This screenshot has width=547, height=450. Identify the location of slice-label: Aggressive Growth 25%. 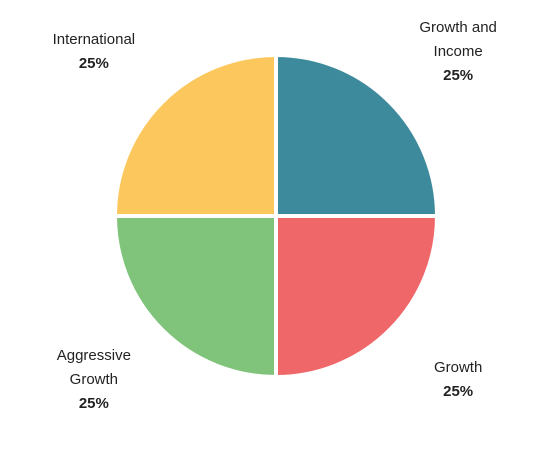
(94, 380).